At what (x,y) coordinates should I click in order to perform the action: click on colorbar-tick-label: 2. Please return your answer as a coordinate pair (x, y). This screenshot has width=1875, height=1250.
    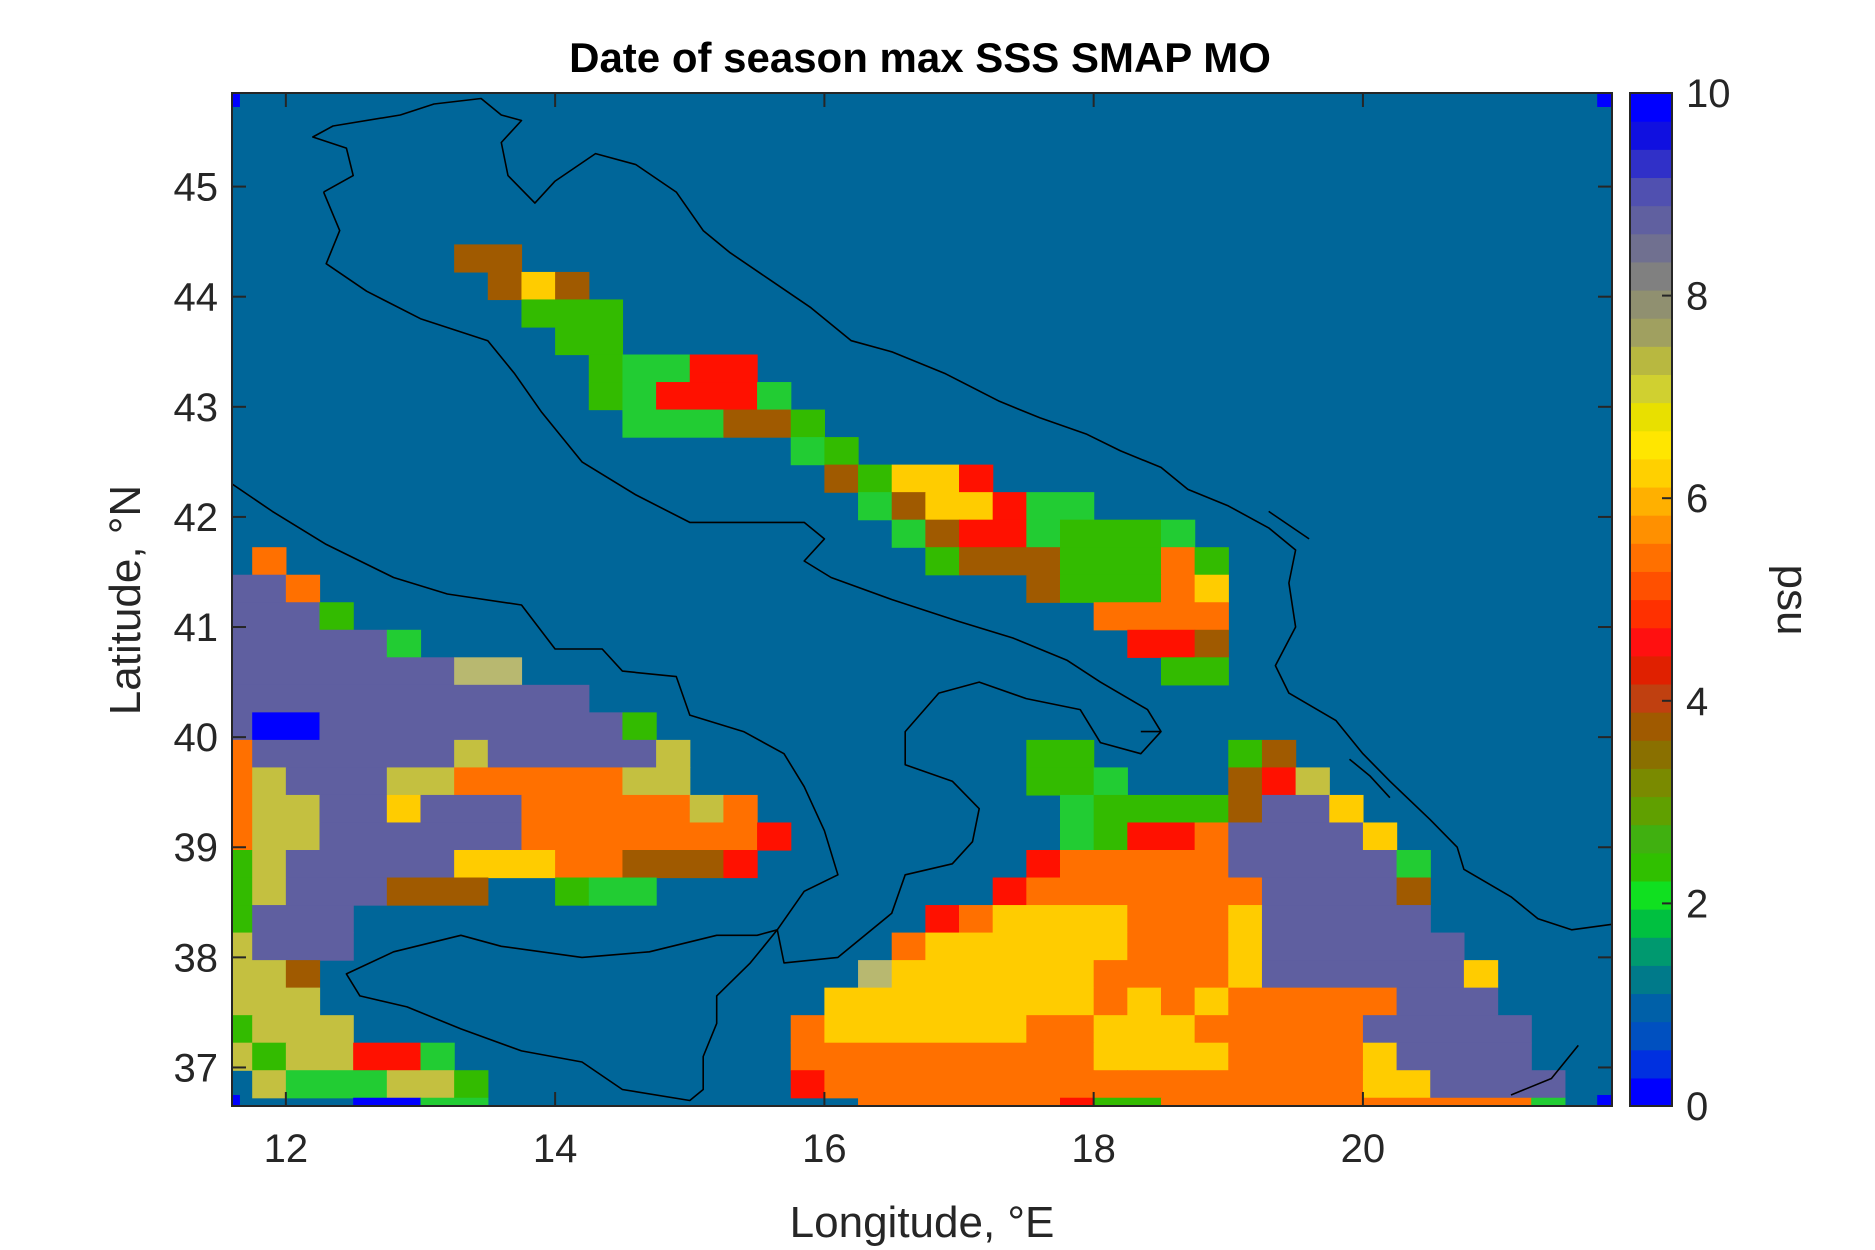
    Looking at the image, I should click on (1697, 904).